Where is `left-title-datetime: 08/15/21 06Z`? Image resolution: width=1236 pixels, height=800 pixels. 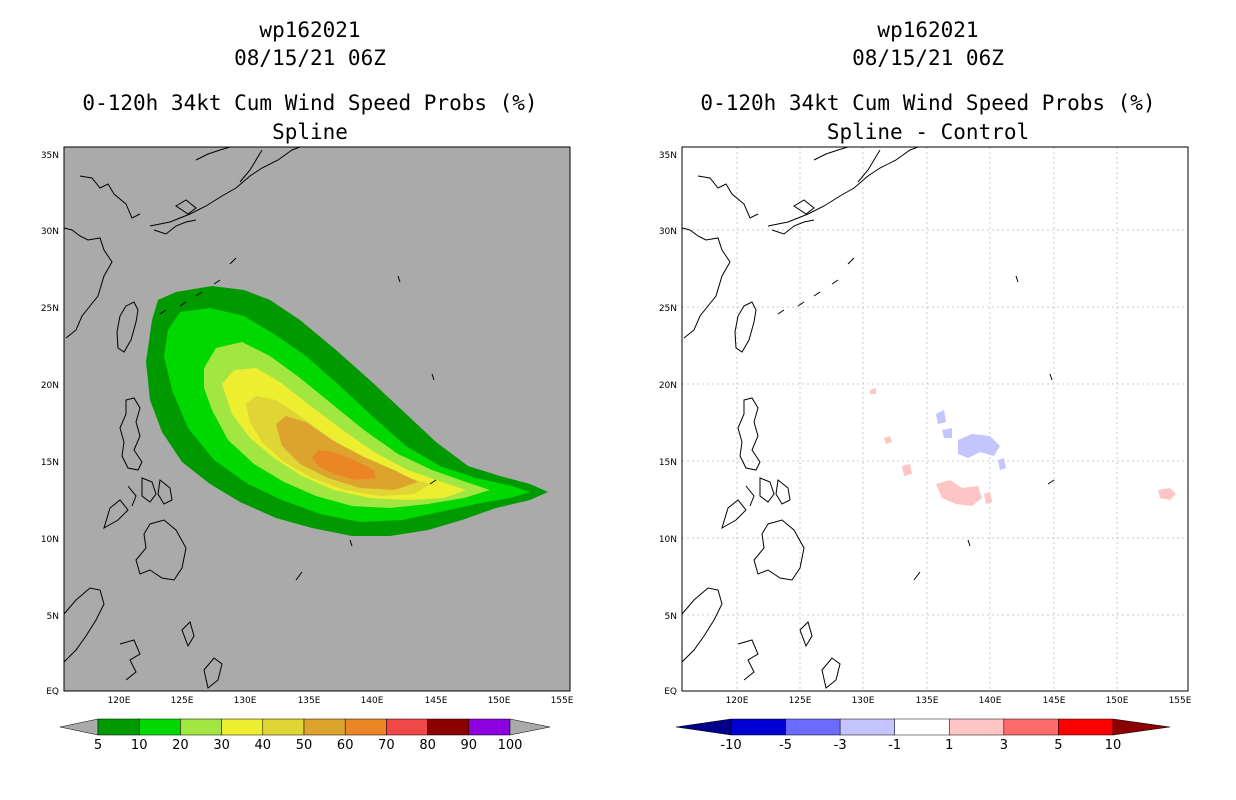
left-title-datetime: 08/15/21 06Z is located at coordinates (310, 58).